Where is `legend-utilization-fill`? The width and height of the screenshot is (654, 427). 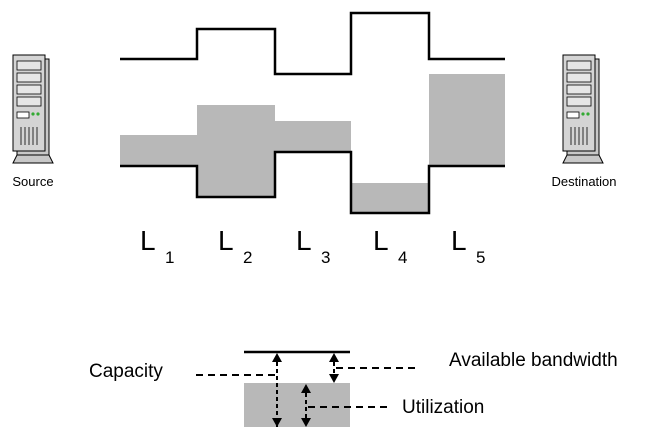
legend-utilization-fill is located at coordinates (297, 405).